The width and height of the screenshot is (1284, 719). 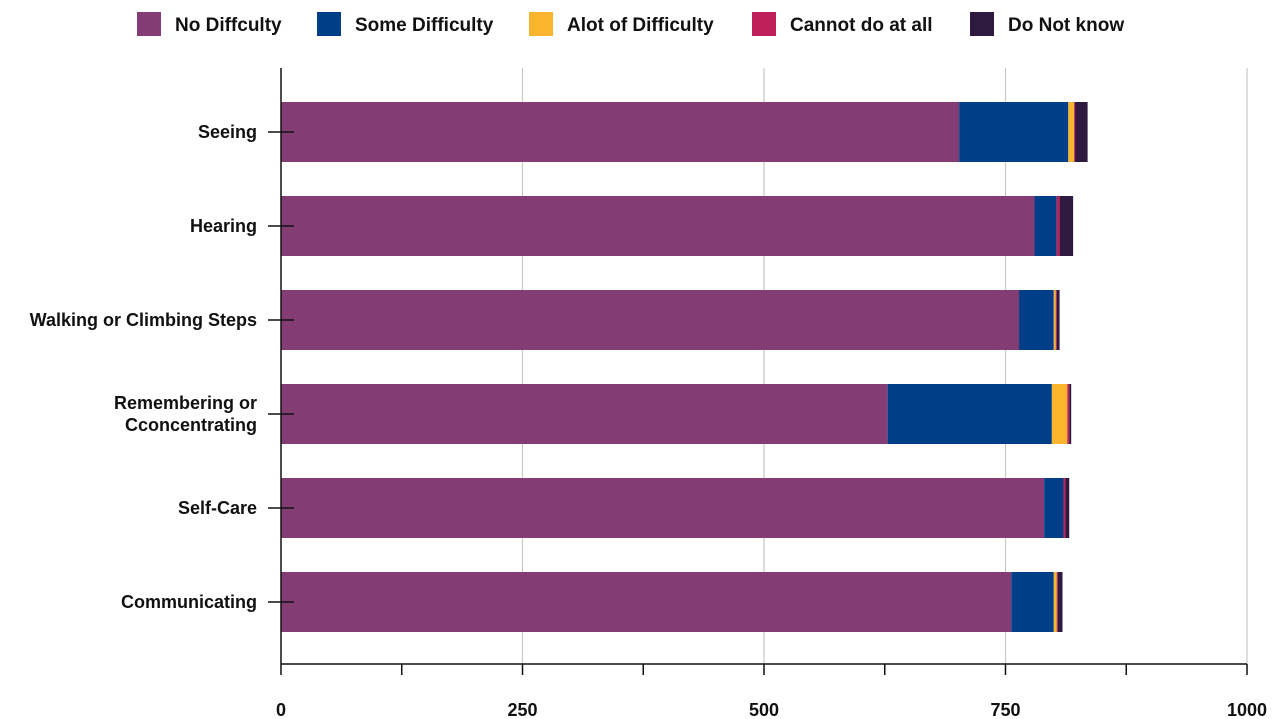 What do you see at coordinates (1247, 709) in the screenshot?
I see `x-tick-label-4: 1000` at bounding box center [1247, 709].